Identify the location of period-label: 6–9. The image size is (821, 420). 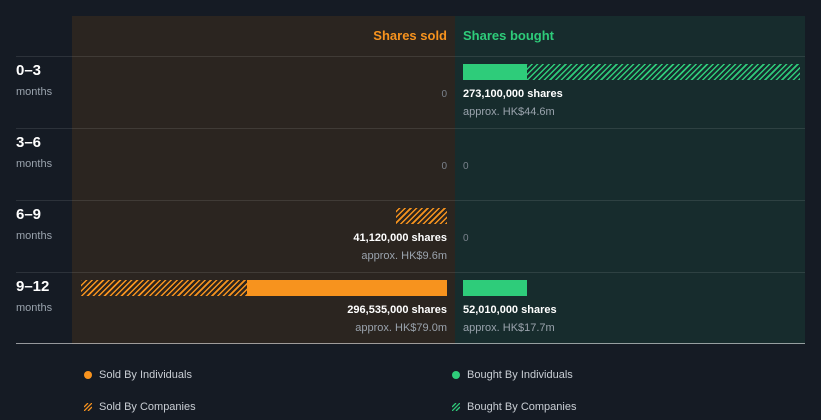
(29, 214).